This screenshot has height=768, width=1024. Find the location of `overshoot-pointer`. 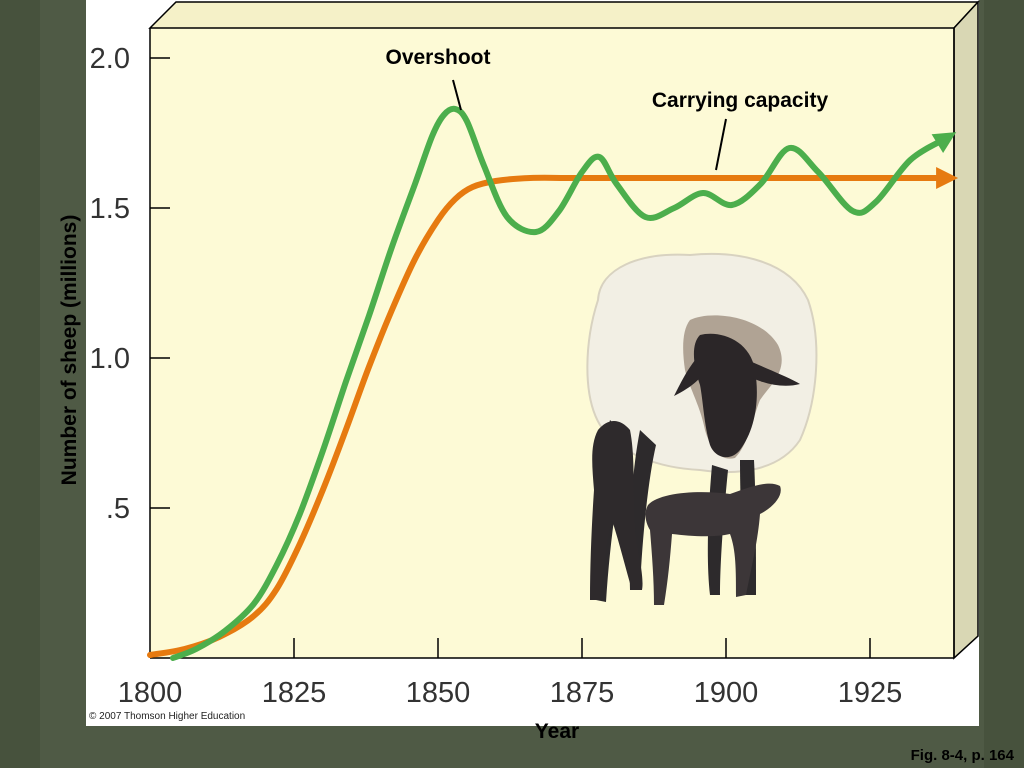

overshoot-pointer is located at coordinates (457, 95).